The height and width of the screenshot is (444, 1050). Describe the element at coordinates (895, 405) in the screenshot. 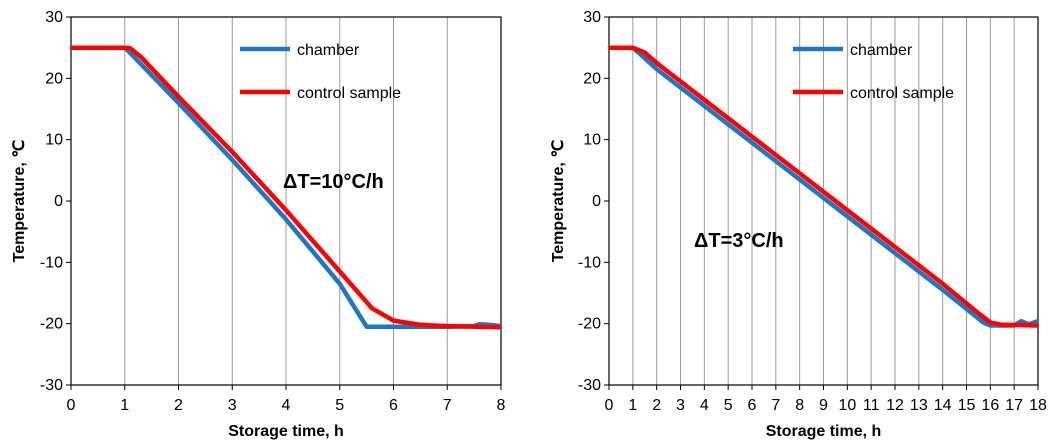

I see `x-tick-label: 12` at that location.